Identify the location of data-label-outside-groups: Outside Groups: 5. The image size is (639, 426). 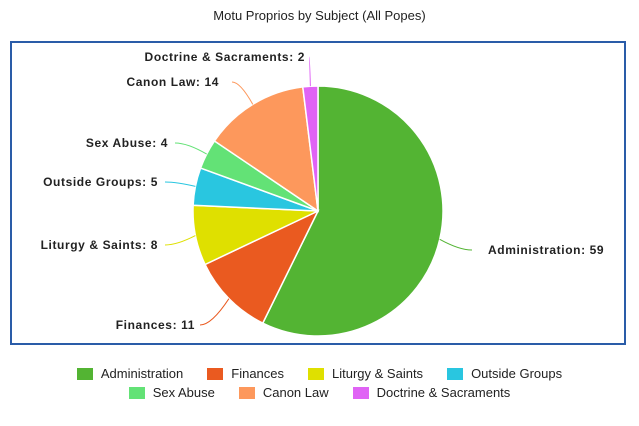
(100, 182).